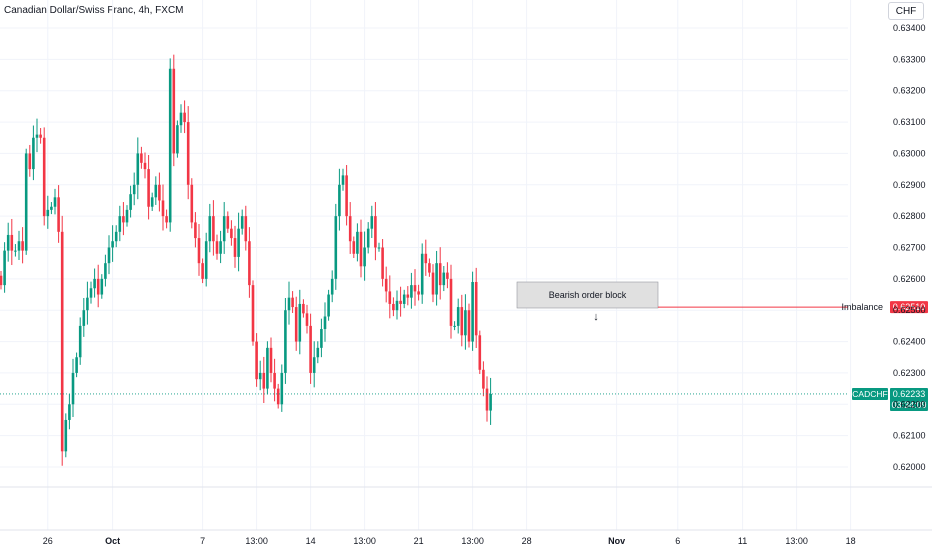  Describe the element at coordinates (906, 11) in the screenshot. I see `currency-button: CHF` at that location.